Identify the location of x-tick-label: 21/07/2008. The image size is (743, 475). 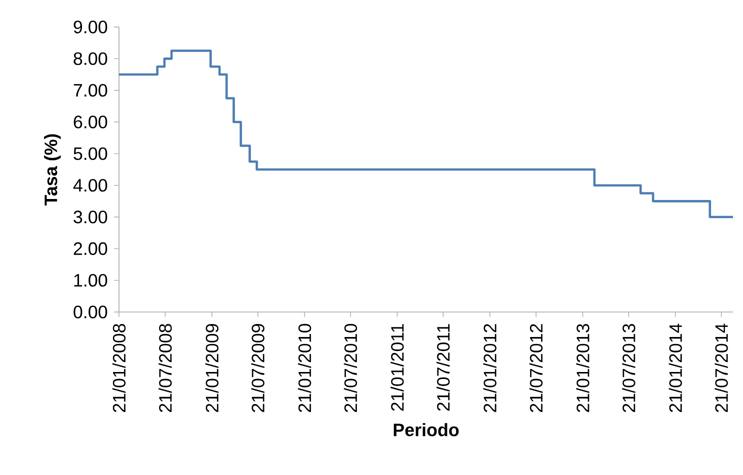
(165, 368).